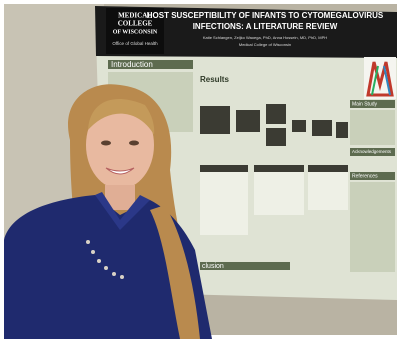 Image resolution: width=401 pixels, height=339 pixels. I want to click on logo-text: MEDICAL, so click(135, 16).